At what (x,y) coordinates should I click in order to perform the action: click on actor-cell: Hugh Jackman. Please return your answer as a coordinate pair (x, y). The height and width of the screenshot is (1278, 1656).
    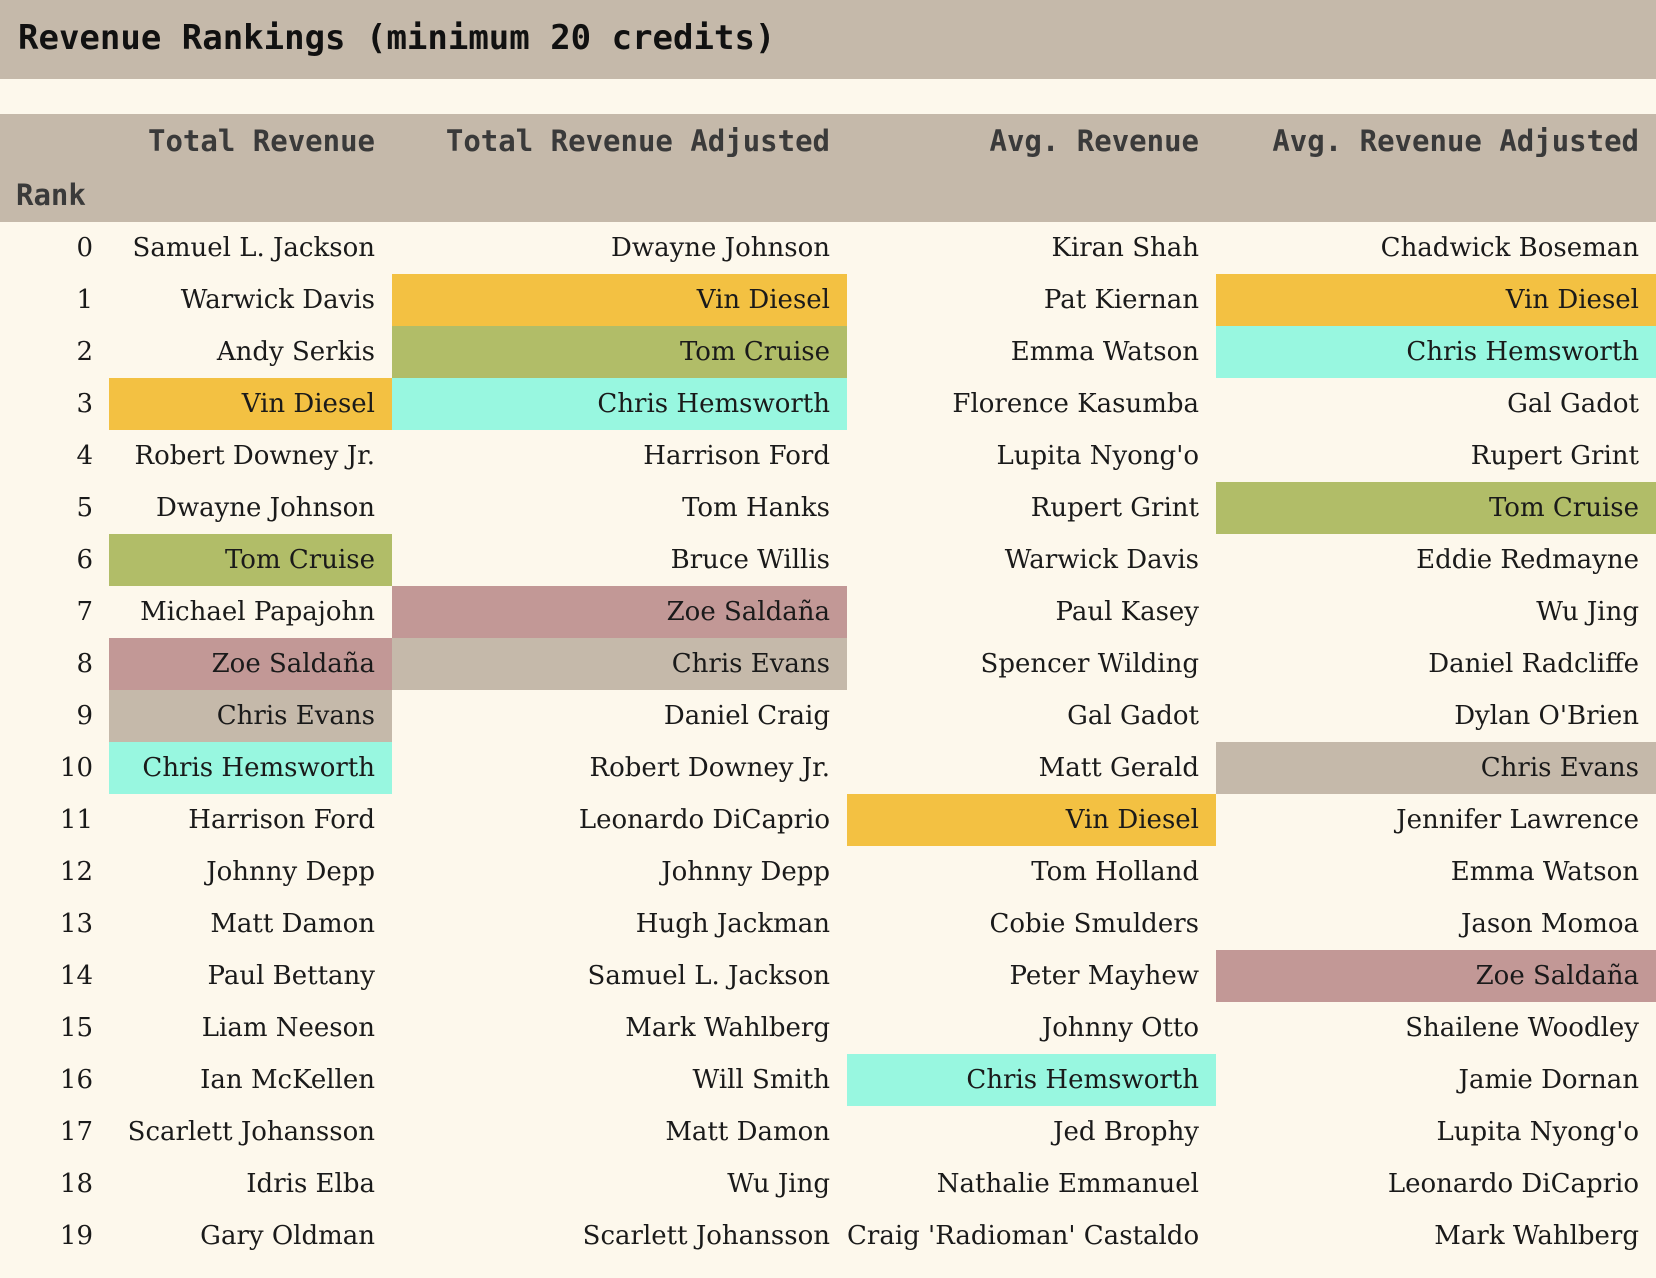
    Looking at the image, I should click on (732, 924).